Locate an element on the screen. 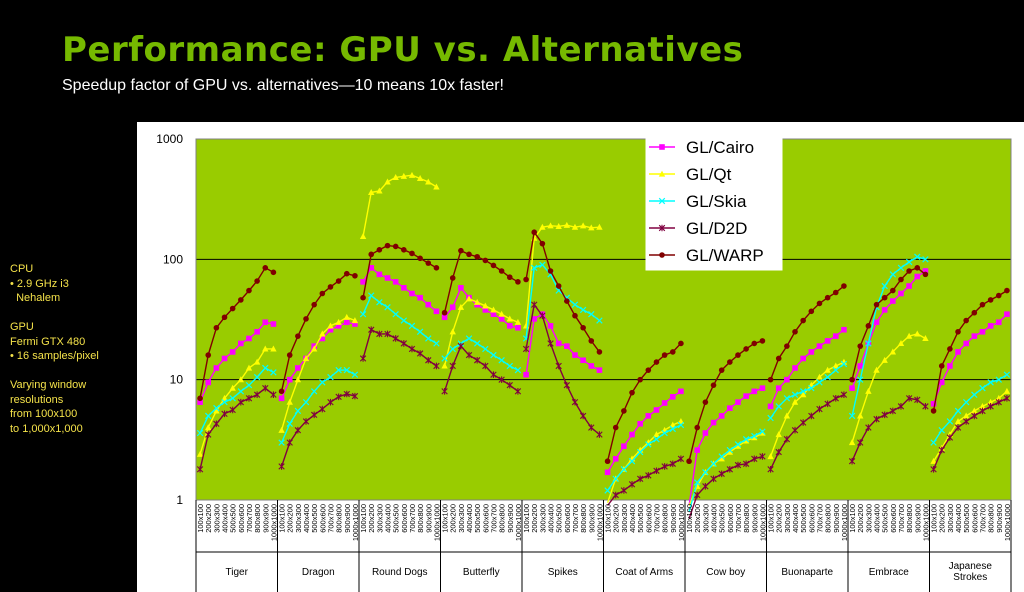 The width and height of the screenshot is (1024, 592). group-label: Buonaparte is located at coordinates (807, 572).